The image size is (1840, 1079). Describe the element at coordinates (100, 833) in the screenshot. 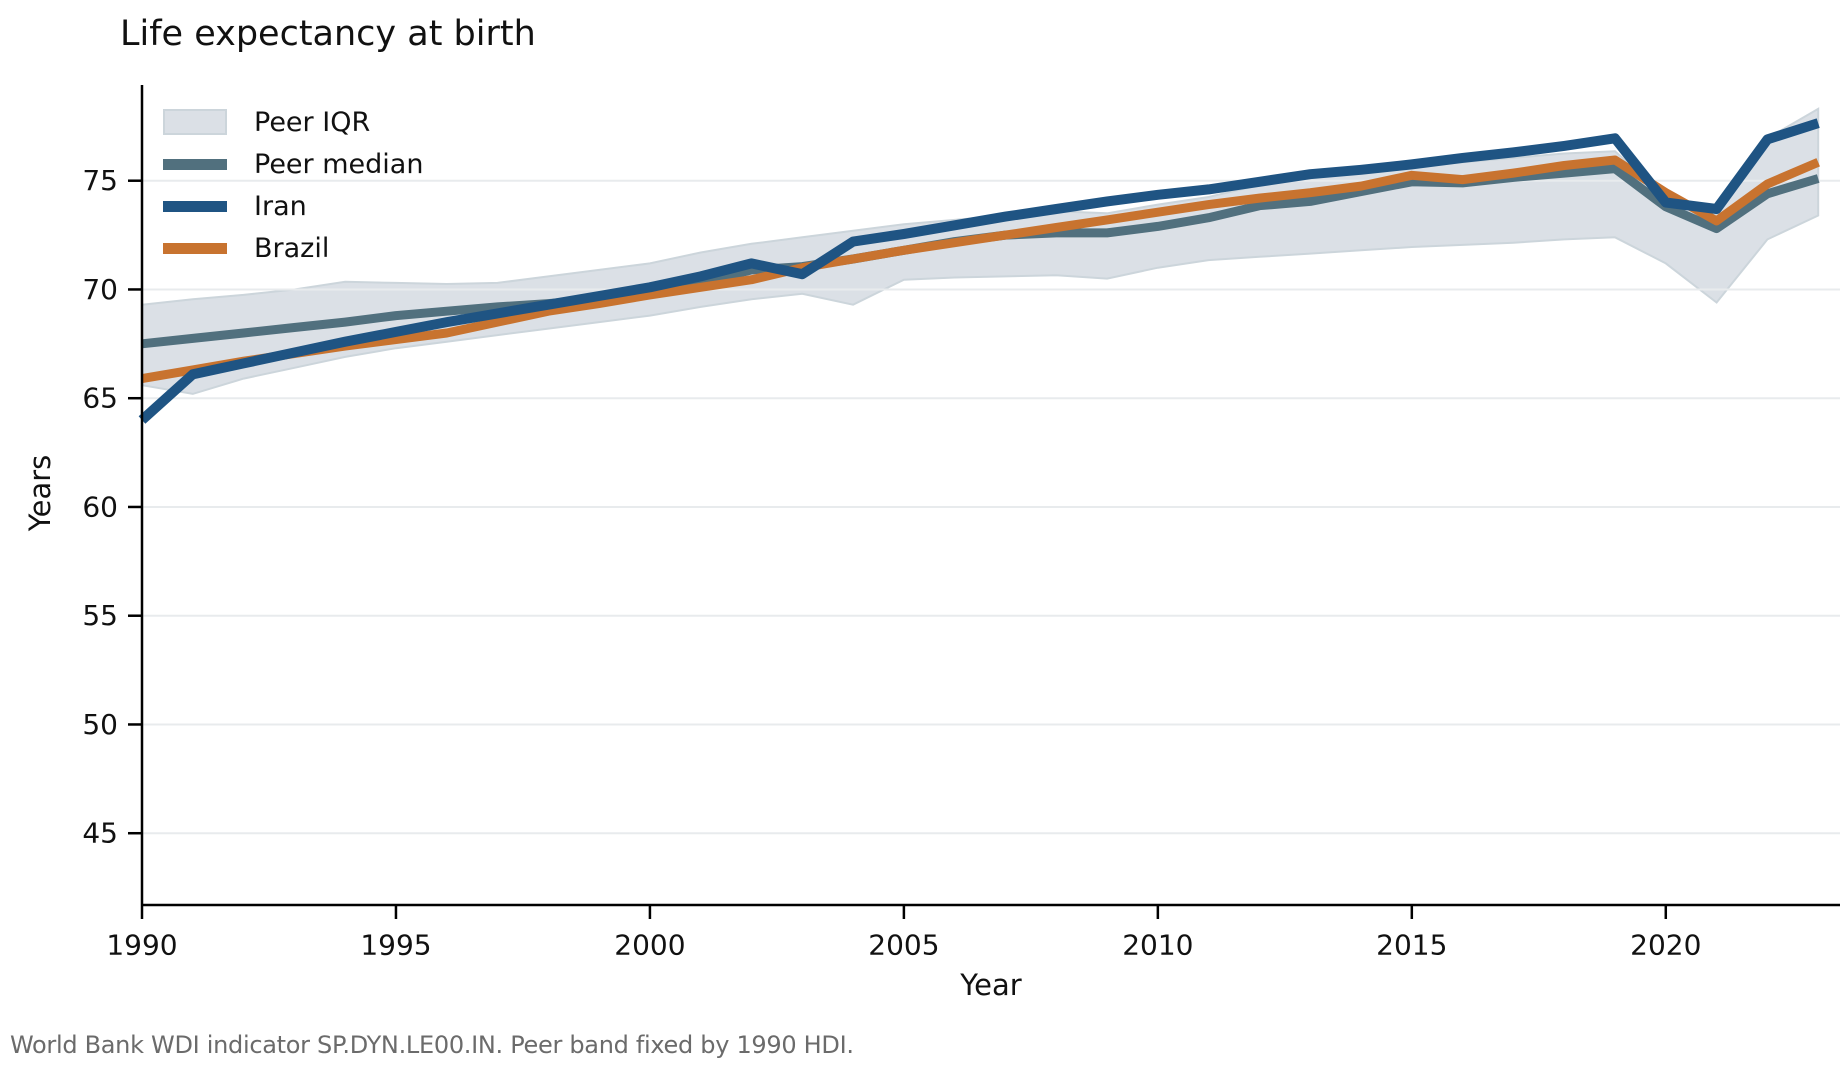

I see `y-tick-label: 45` at that location.